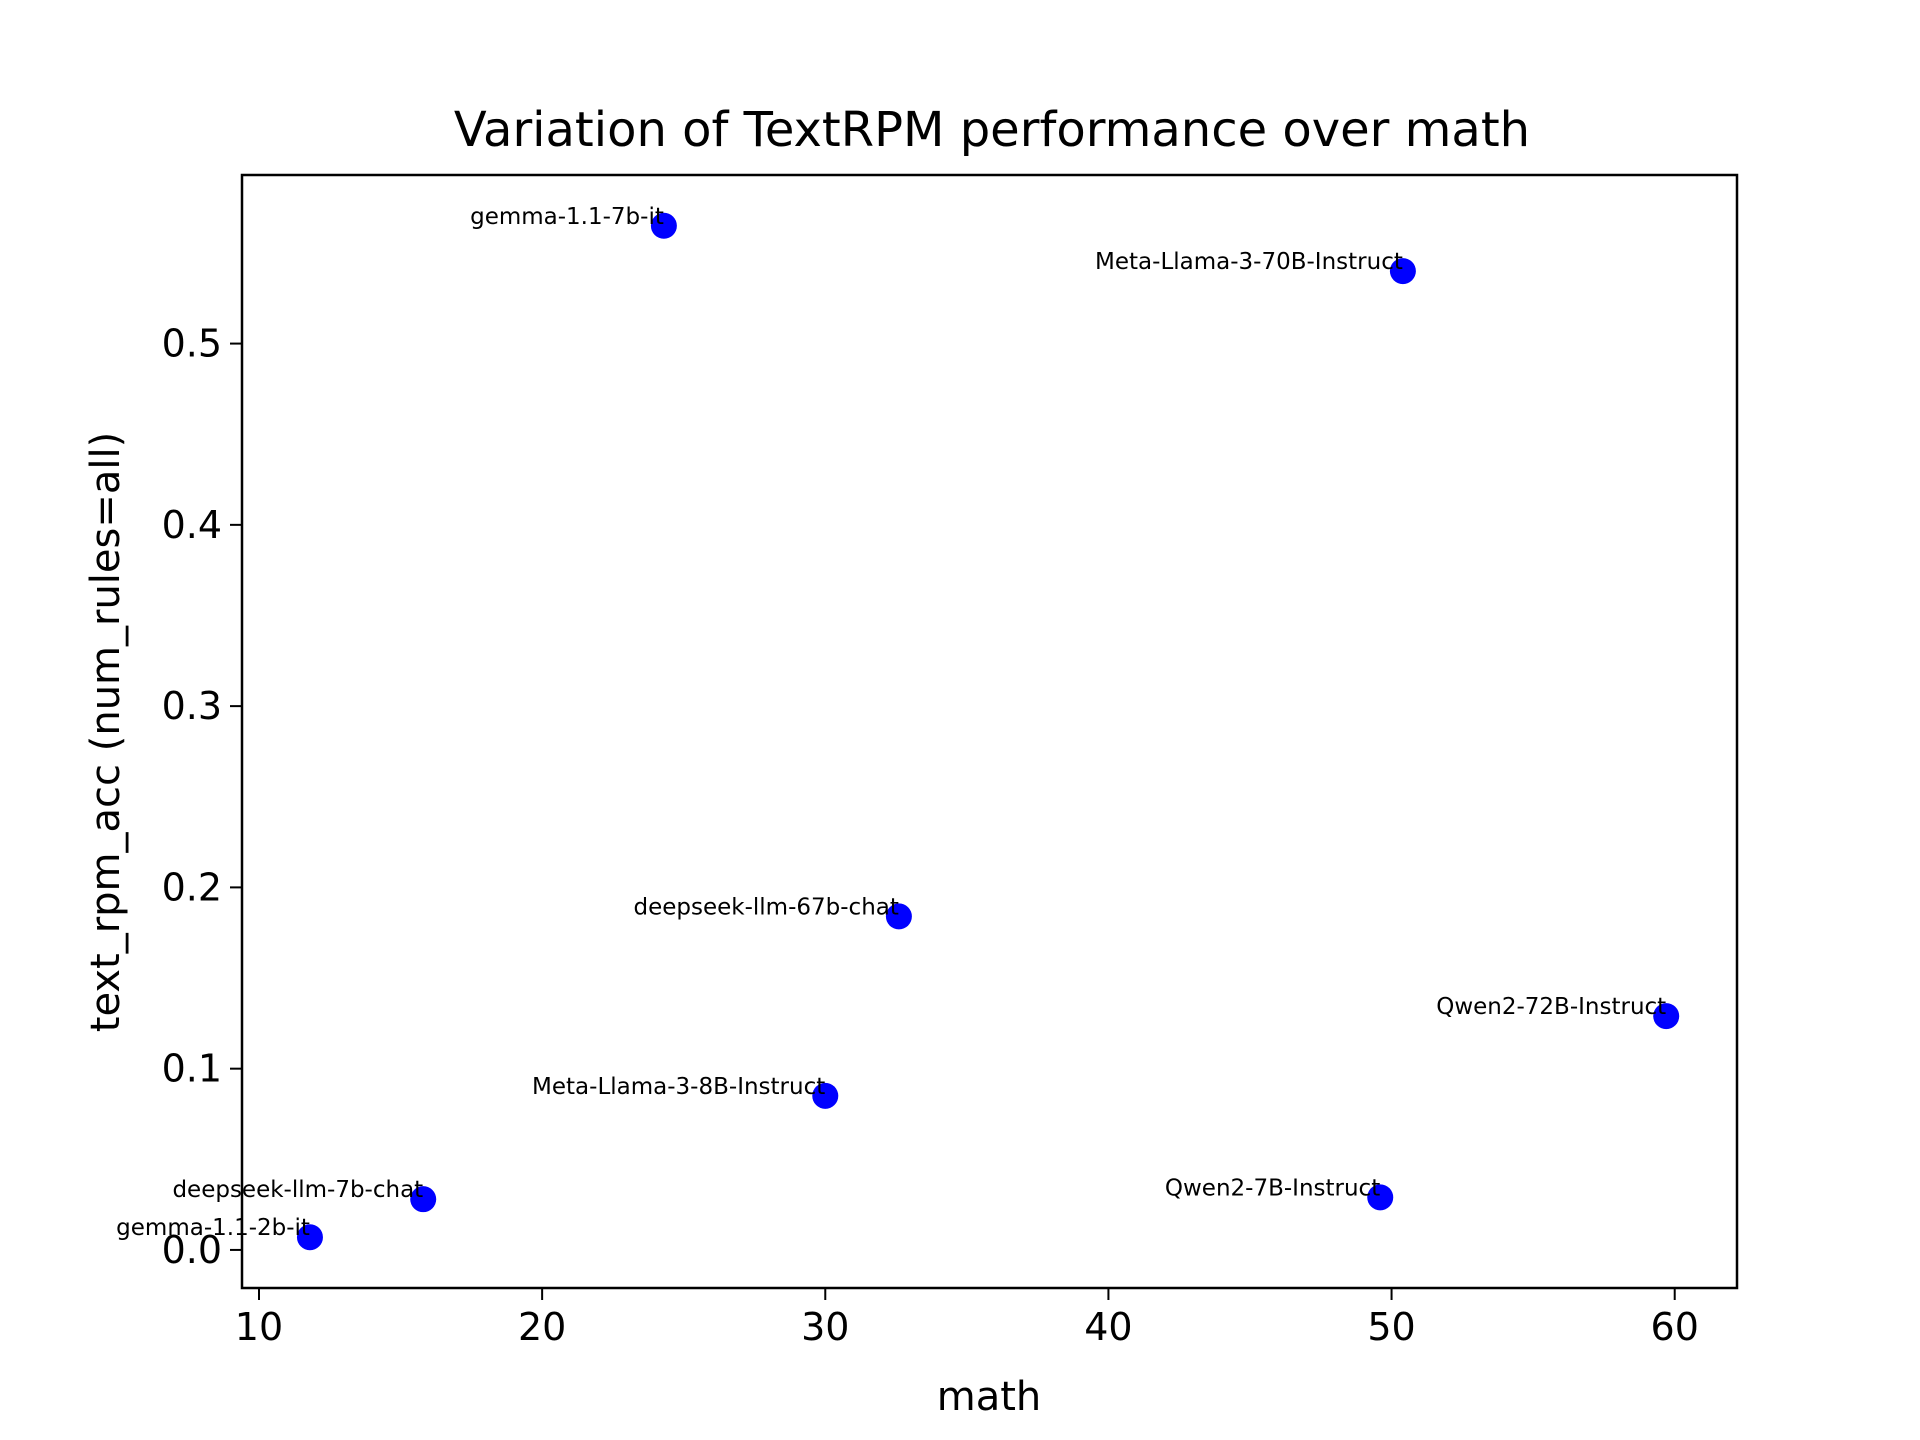  I want to click on x-axis-label: math, so click(989, 1397).